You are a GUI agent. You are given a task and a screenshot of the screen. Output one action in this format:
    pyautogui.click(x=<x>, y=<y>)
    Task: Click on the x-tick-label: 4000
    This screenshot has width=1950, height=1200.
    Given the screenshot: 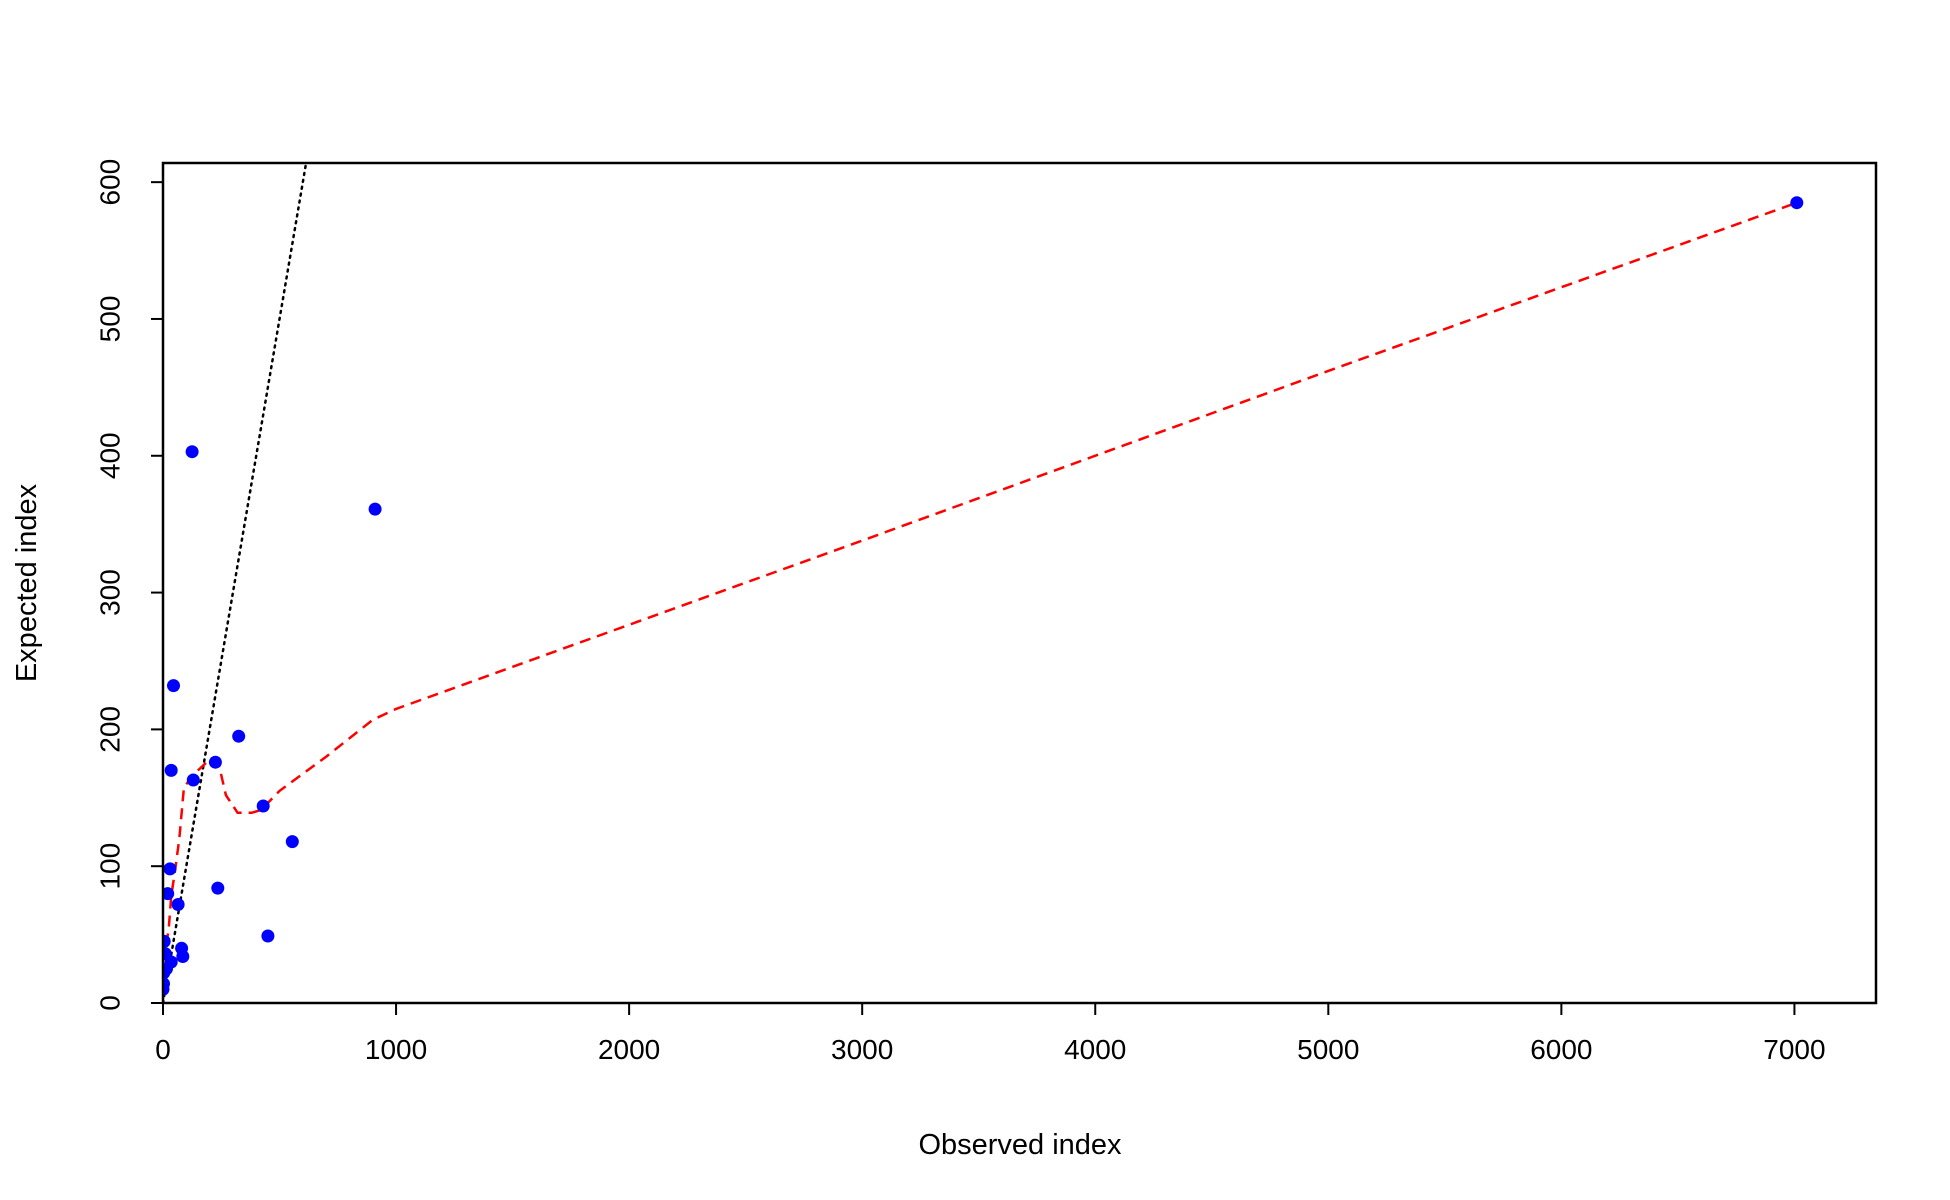 What is the action you would take?
    pyautogui.click(x=1095, y=1049)
    